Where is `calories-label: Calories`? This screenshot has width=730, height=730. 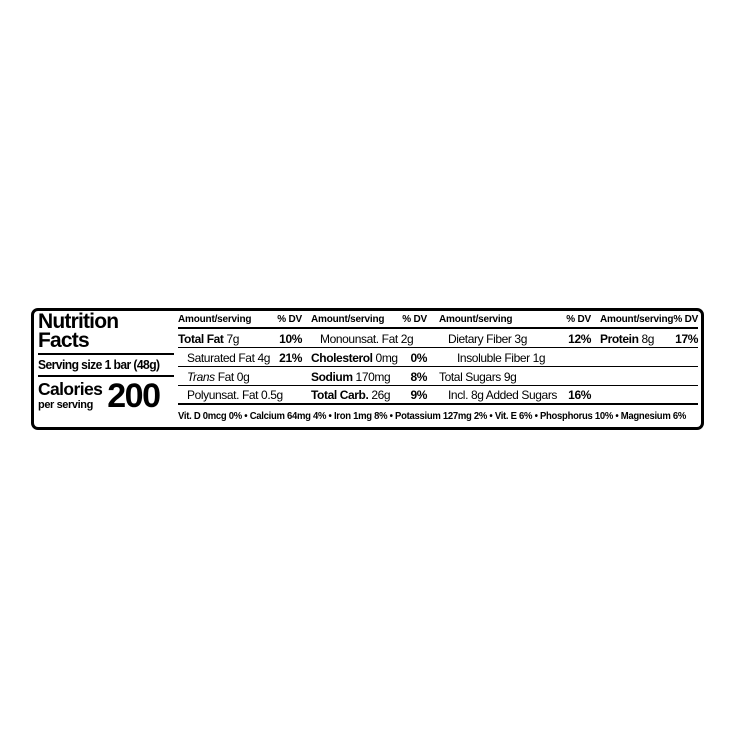
calories-label: Calories is located at coordinates (70, 389).